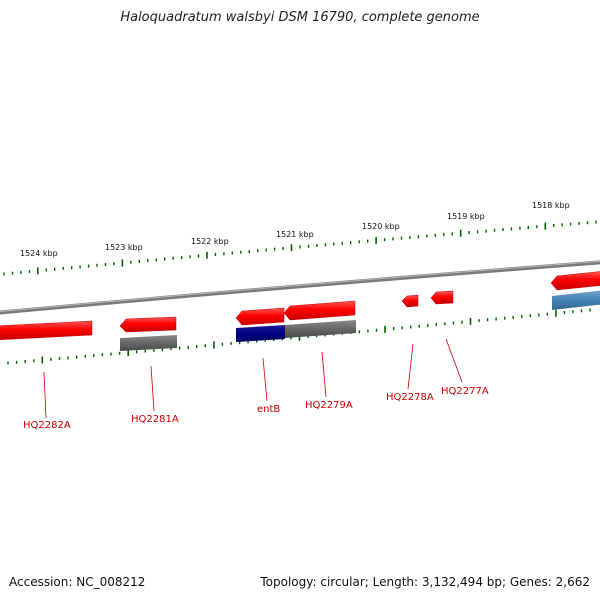  Describe the element at coordinates (442, 297) in the screenshot. I see `gene-feature-hq2277a` at that location.